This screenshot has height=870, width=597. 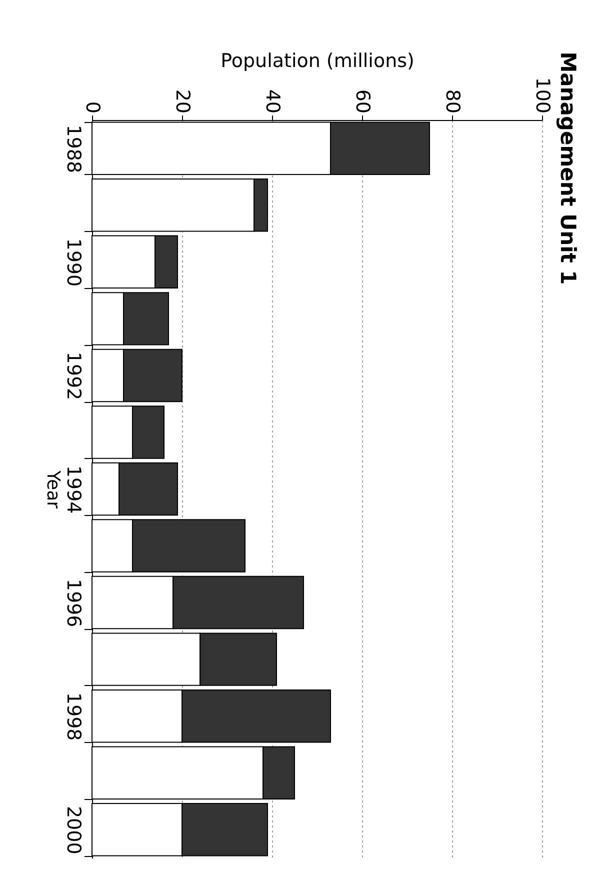 I want to click on x-axis-title: Population (millions), so click(x=317, y=61).